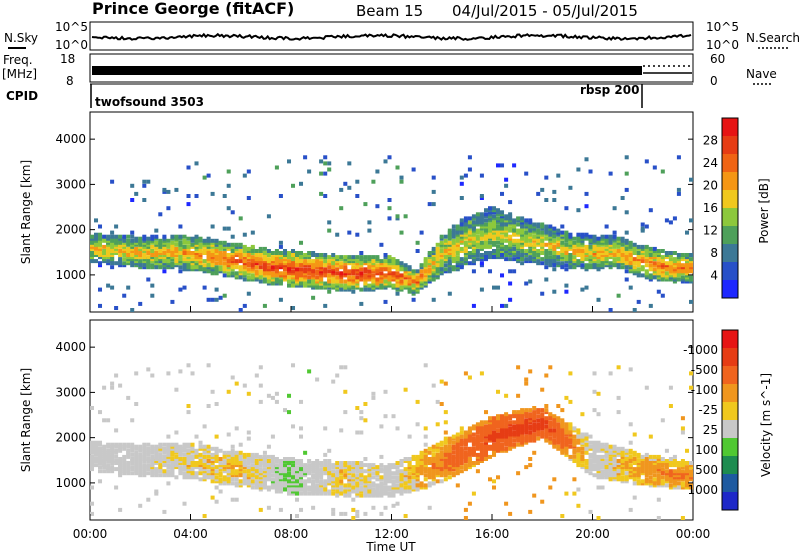 This screenshot has height=554, width=800. Describe the element at coordinates (592, 534) in the screenshot. I see `x-tick-label: 20:00` at that location.